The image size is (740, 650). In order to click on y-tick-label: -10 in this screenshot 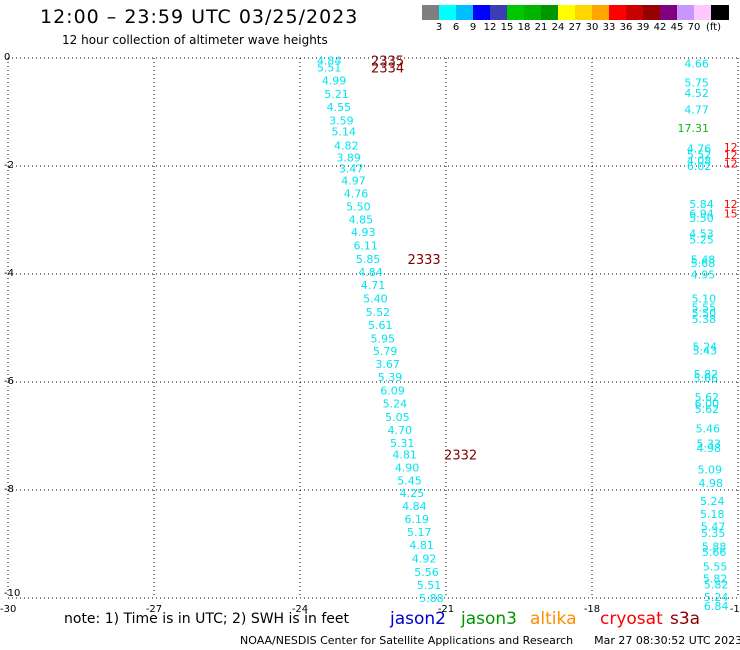, I will do `click(12, 593)`.